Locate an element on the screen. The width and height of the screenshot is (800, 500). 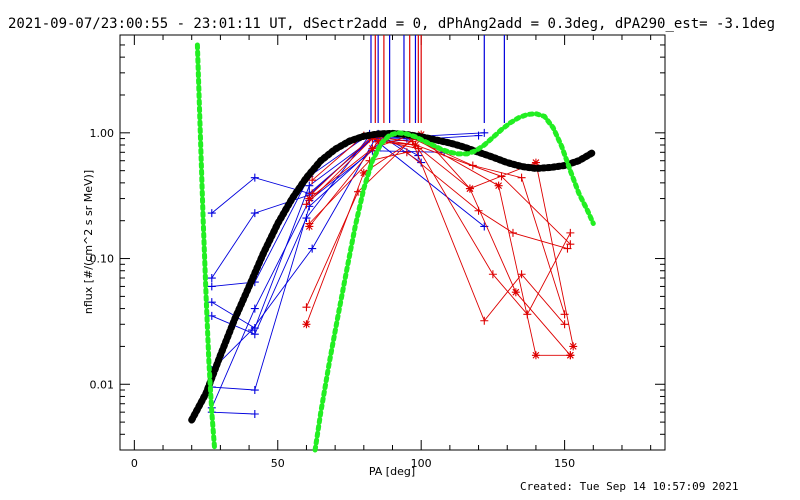
x-tick-label: 150 is located at coordinates (564, 463).